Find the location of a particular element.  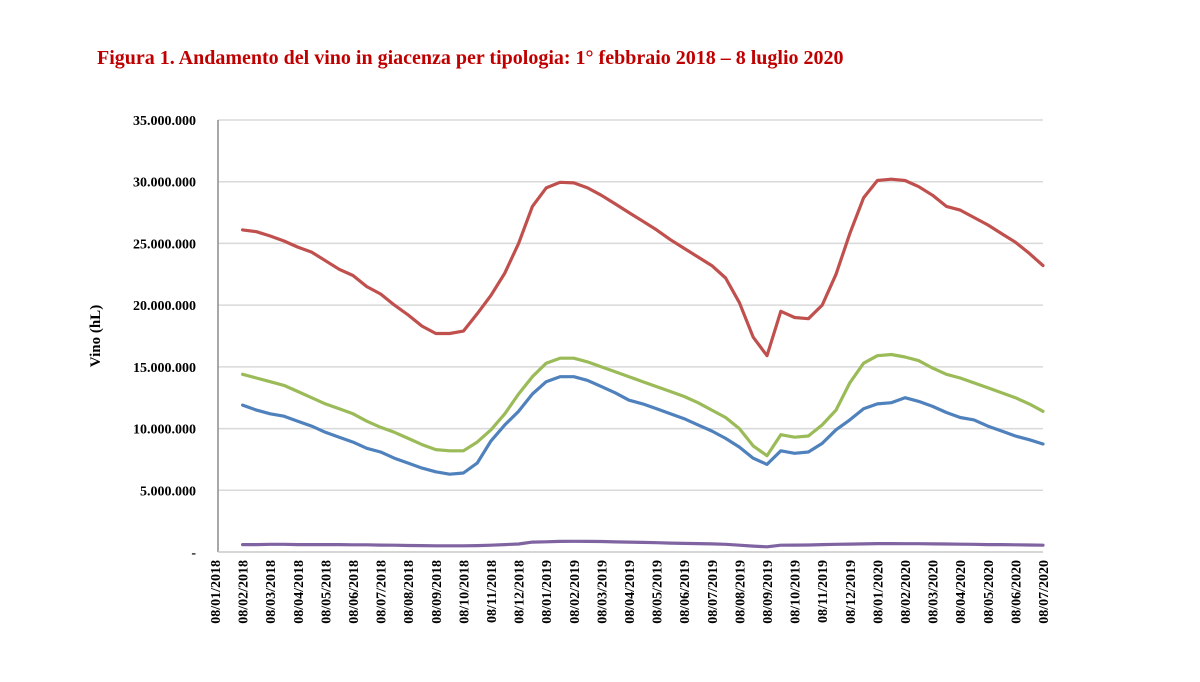

x-tick-label: 08/05/2018 is located at coordinates (326, 592).